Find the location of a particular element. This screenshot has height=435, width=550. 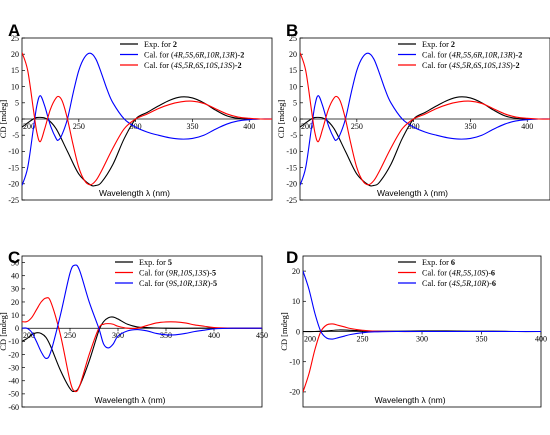

legend-entry: Exp. for 6 is located at coordinates (438, 262).